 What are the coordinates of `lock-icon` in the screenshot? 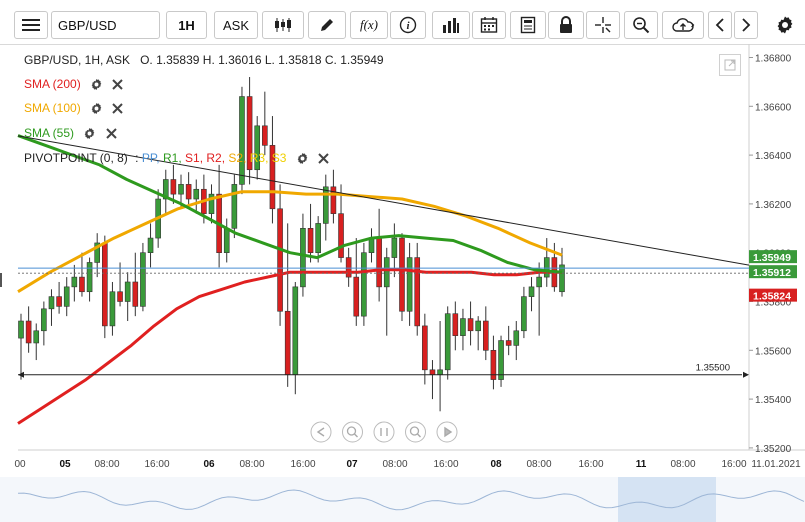 It's located at (566, 24).